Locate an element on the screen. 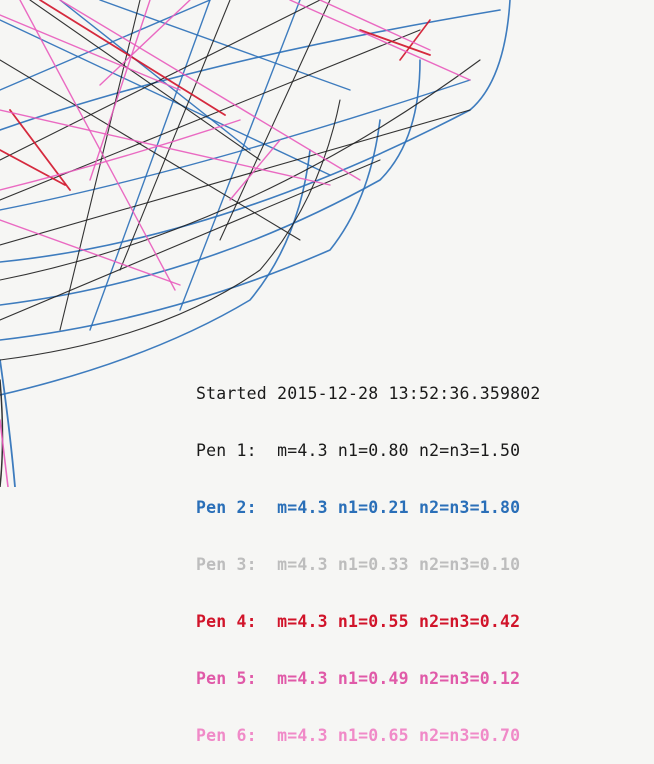 Image resolution: width=654 pixels, height=764 pixels. pen-1-params: Pen 1: m=4.3 n1=0.80 n2=n3=1.50 is located at coordinates (358, 450).